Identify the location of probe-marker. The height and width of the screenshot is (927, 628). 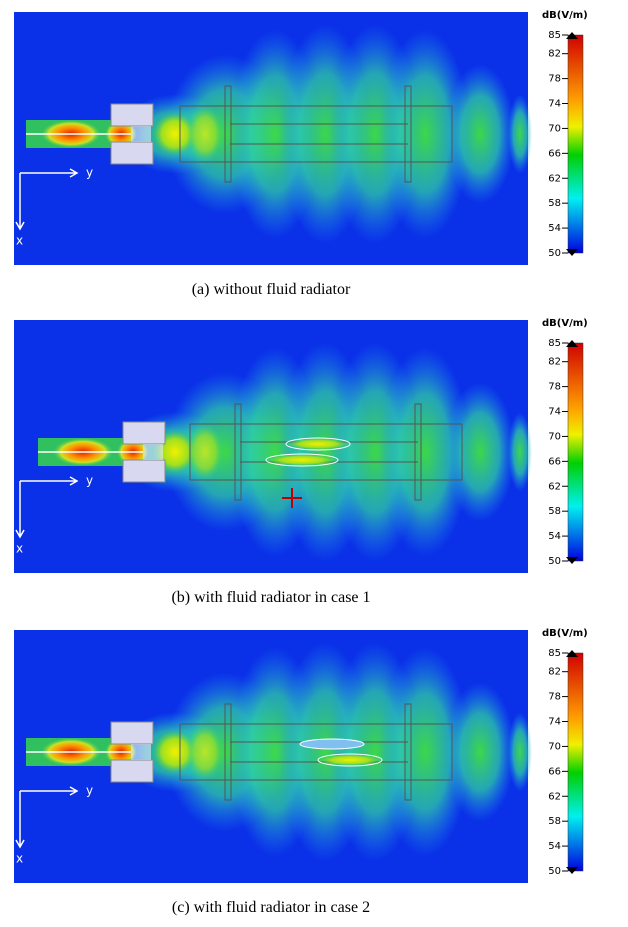
(292, 498).